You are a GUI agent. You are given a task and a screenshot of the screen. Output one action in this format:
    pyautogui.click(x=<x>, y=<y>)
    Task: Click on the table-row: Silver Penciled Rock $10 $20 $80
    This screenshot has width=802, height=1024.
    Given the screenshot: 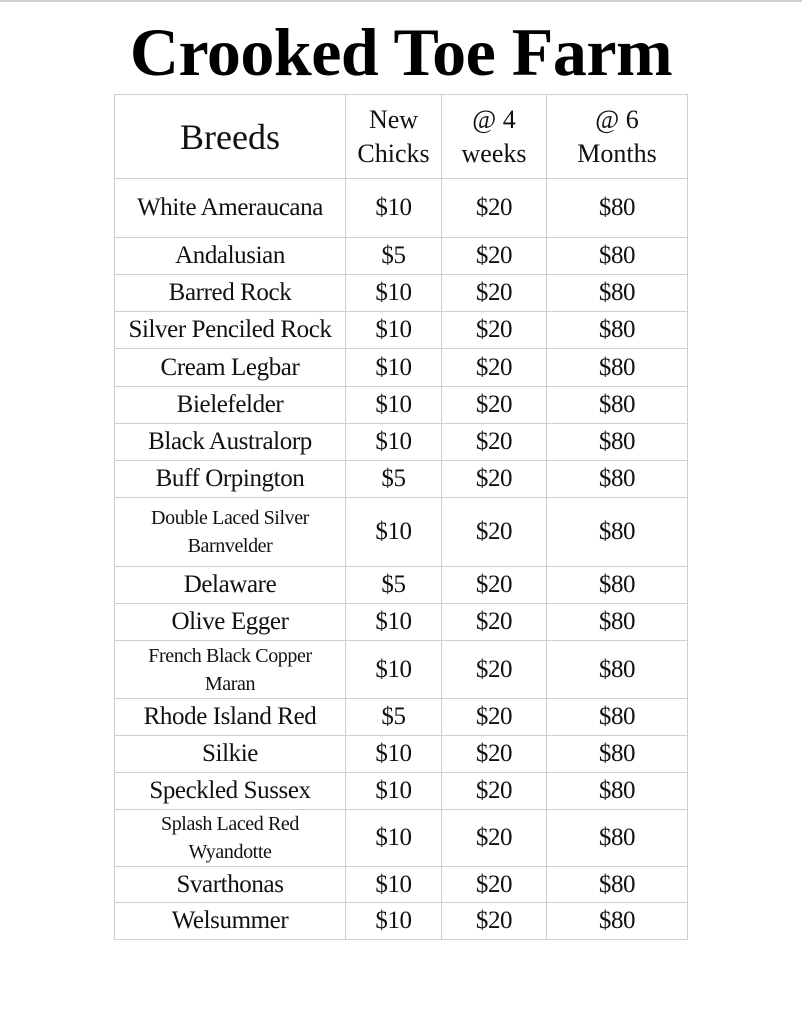 What is the action you would take?
    pyautogui.click(x=401, y=330)
    